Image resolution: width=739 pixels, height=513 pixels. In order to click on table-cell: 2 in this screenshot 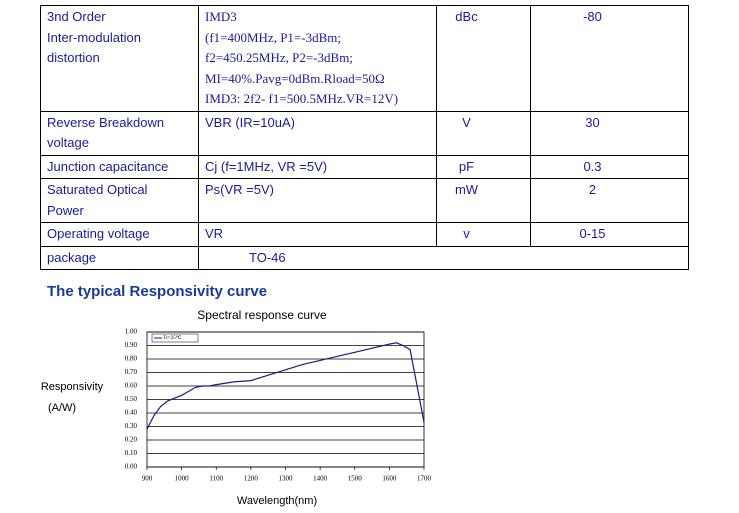, I will do `click(609, 200)`.